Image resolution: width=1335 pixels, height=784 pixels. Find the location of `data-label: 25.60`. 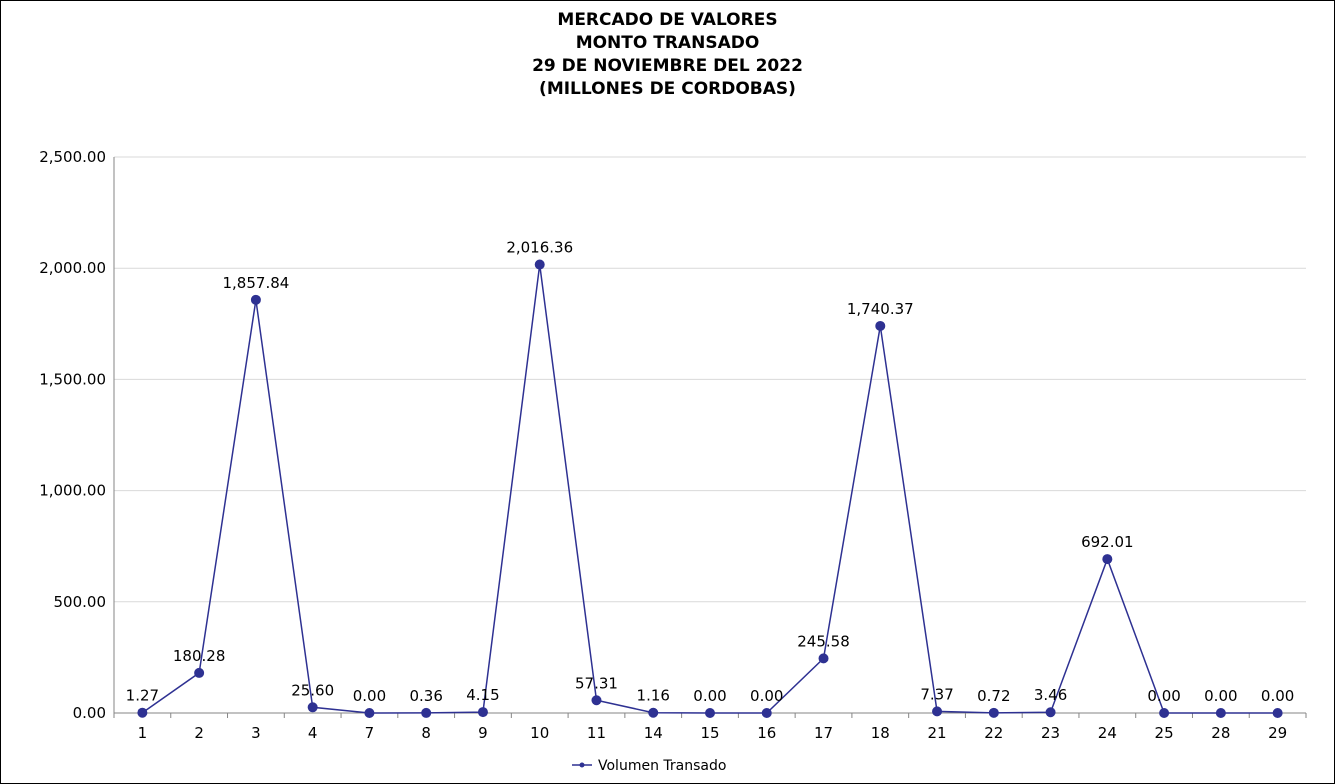

data-label: 25.60 is located at coordinates (312, 690).